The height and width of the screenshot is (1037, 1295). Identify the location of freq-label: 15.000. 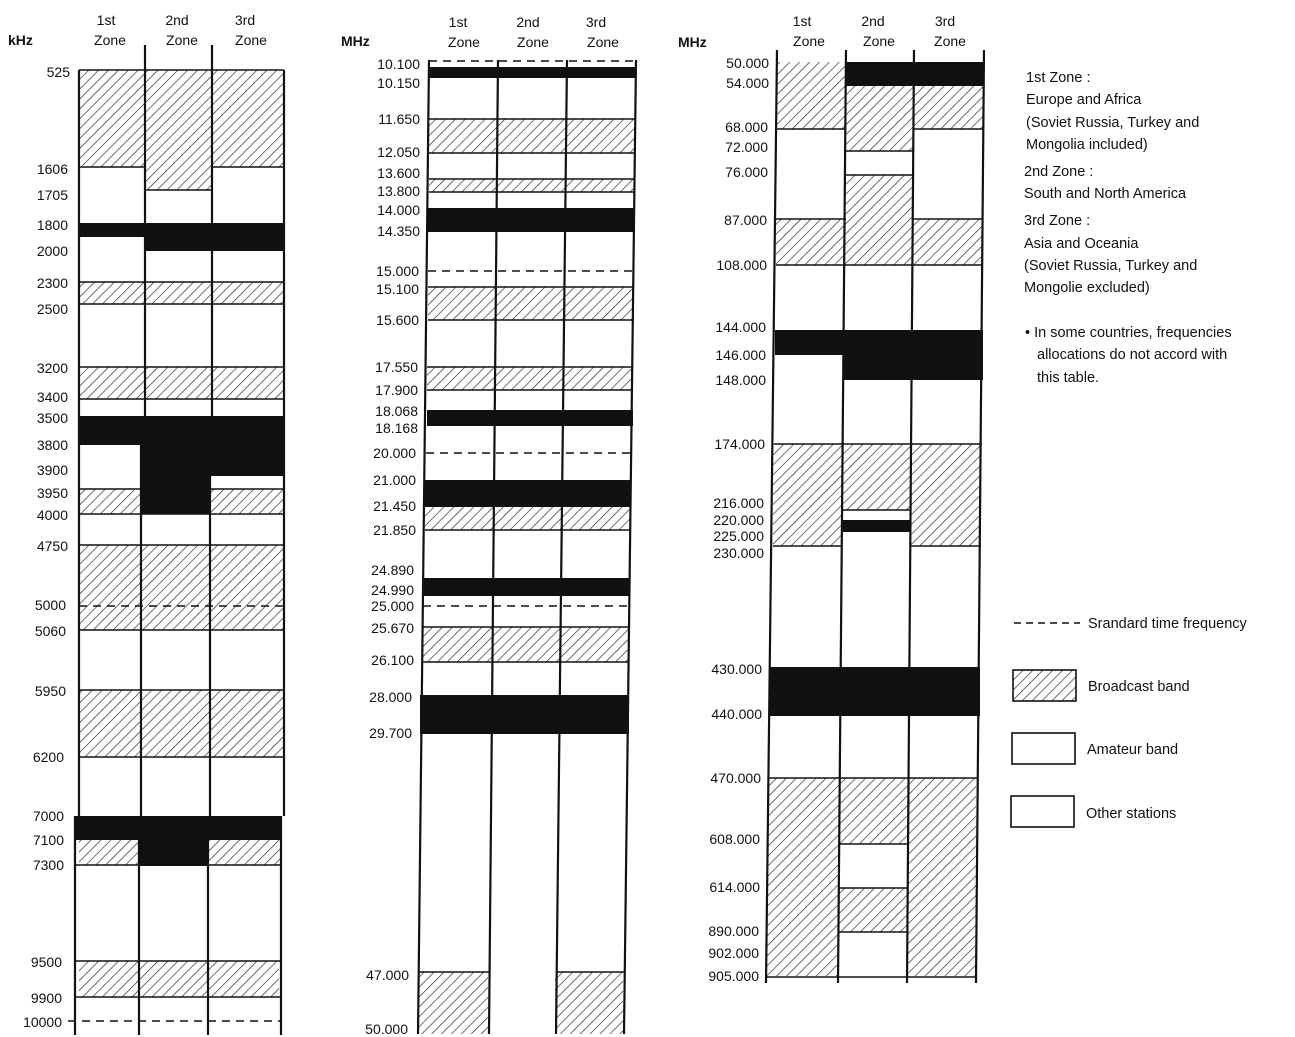
(397, 271).